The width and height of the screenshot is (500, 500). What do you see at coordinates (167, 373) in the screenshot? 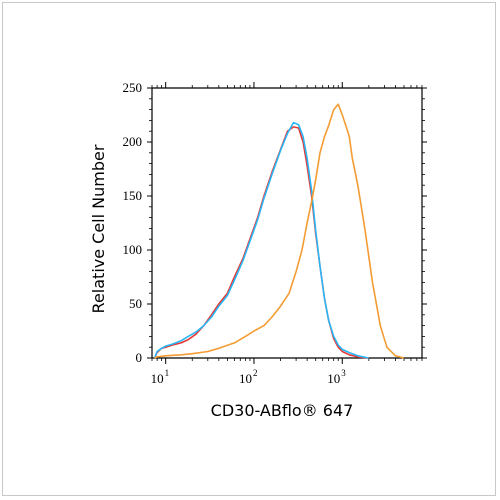
I see `x-tick-exponent: 1` at bounding box center [167, 373].